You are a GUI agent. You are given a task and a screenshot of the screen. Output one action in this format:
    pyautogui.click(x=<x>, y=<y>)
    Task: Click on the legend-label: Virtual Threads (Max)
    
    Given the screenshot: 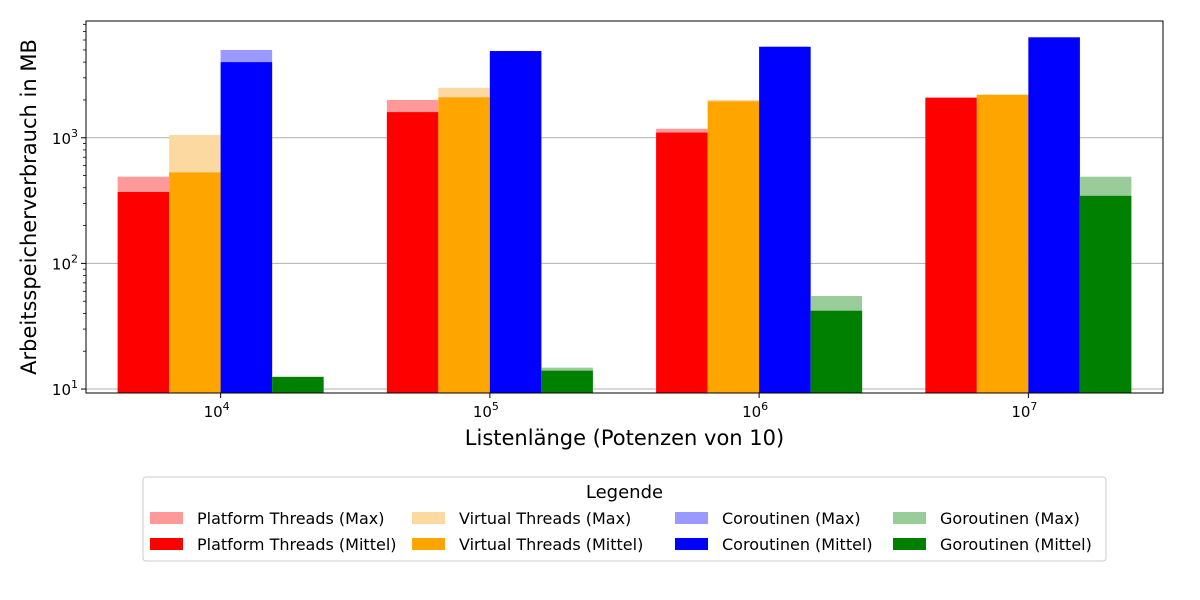 What is the action you would take?
    pyautogui.click(x=545, y=518)
    